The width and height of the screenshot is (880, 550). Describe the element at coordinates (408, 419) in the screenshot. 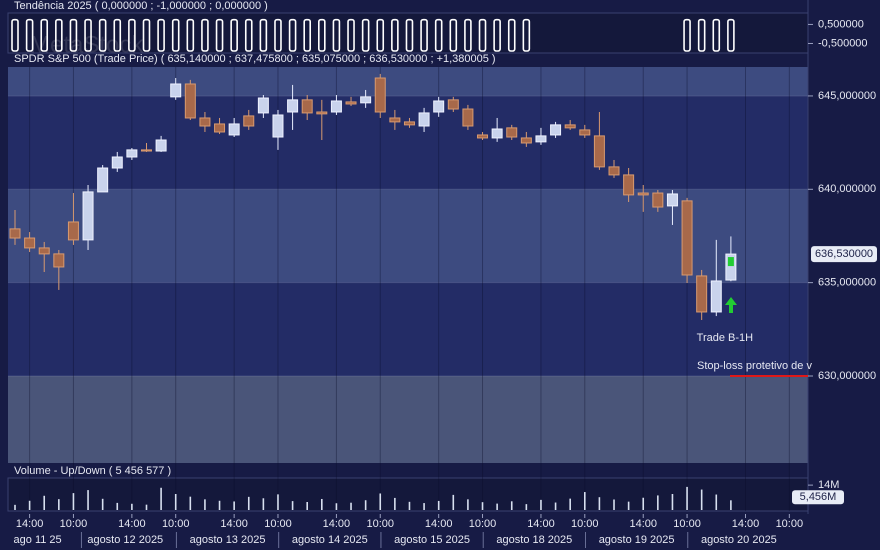

I see `price-band` at that location.